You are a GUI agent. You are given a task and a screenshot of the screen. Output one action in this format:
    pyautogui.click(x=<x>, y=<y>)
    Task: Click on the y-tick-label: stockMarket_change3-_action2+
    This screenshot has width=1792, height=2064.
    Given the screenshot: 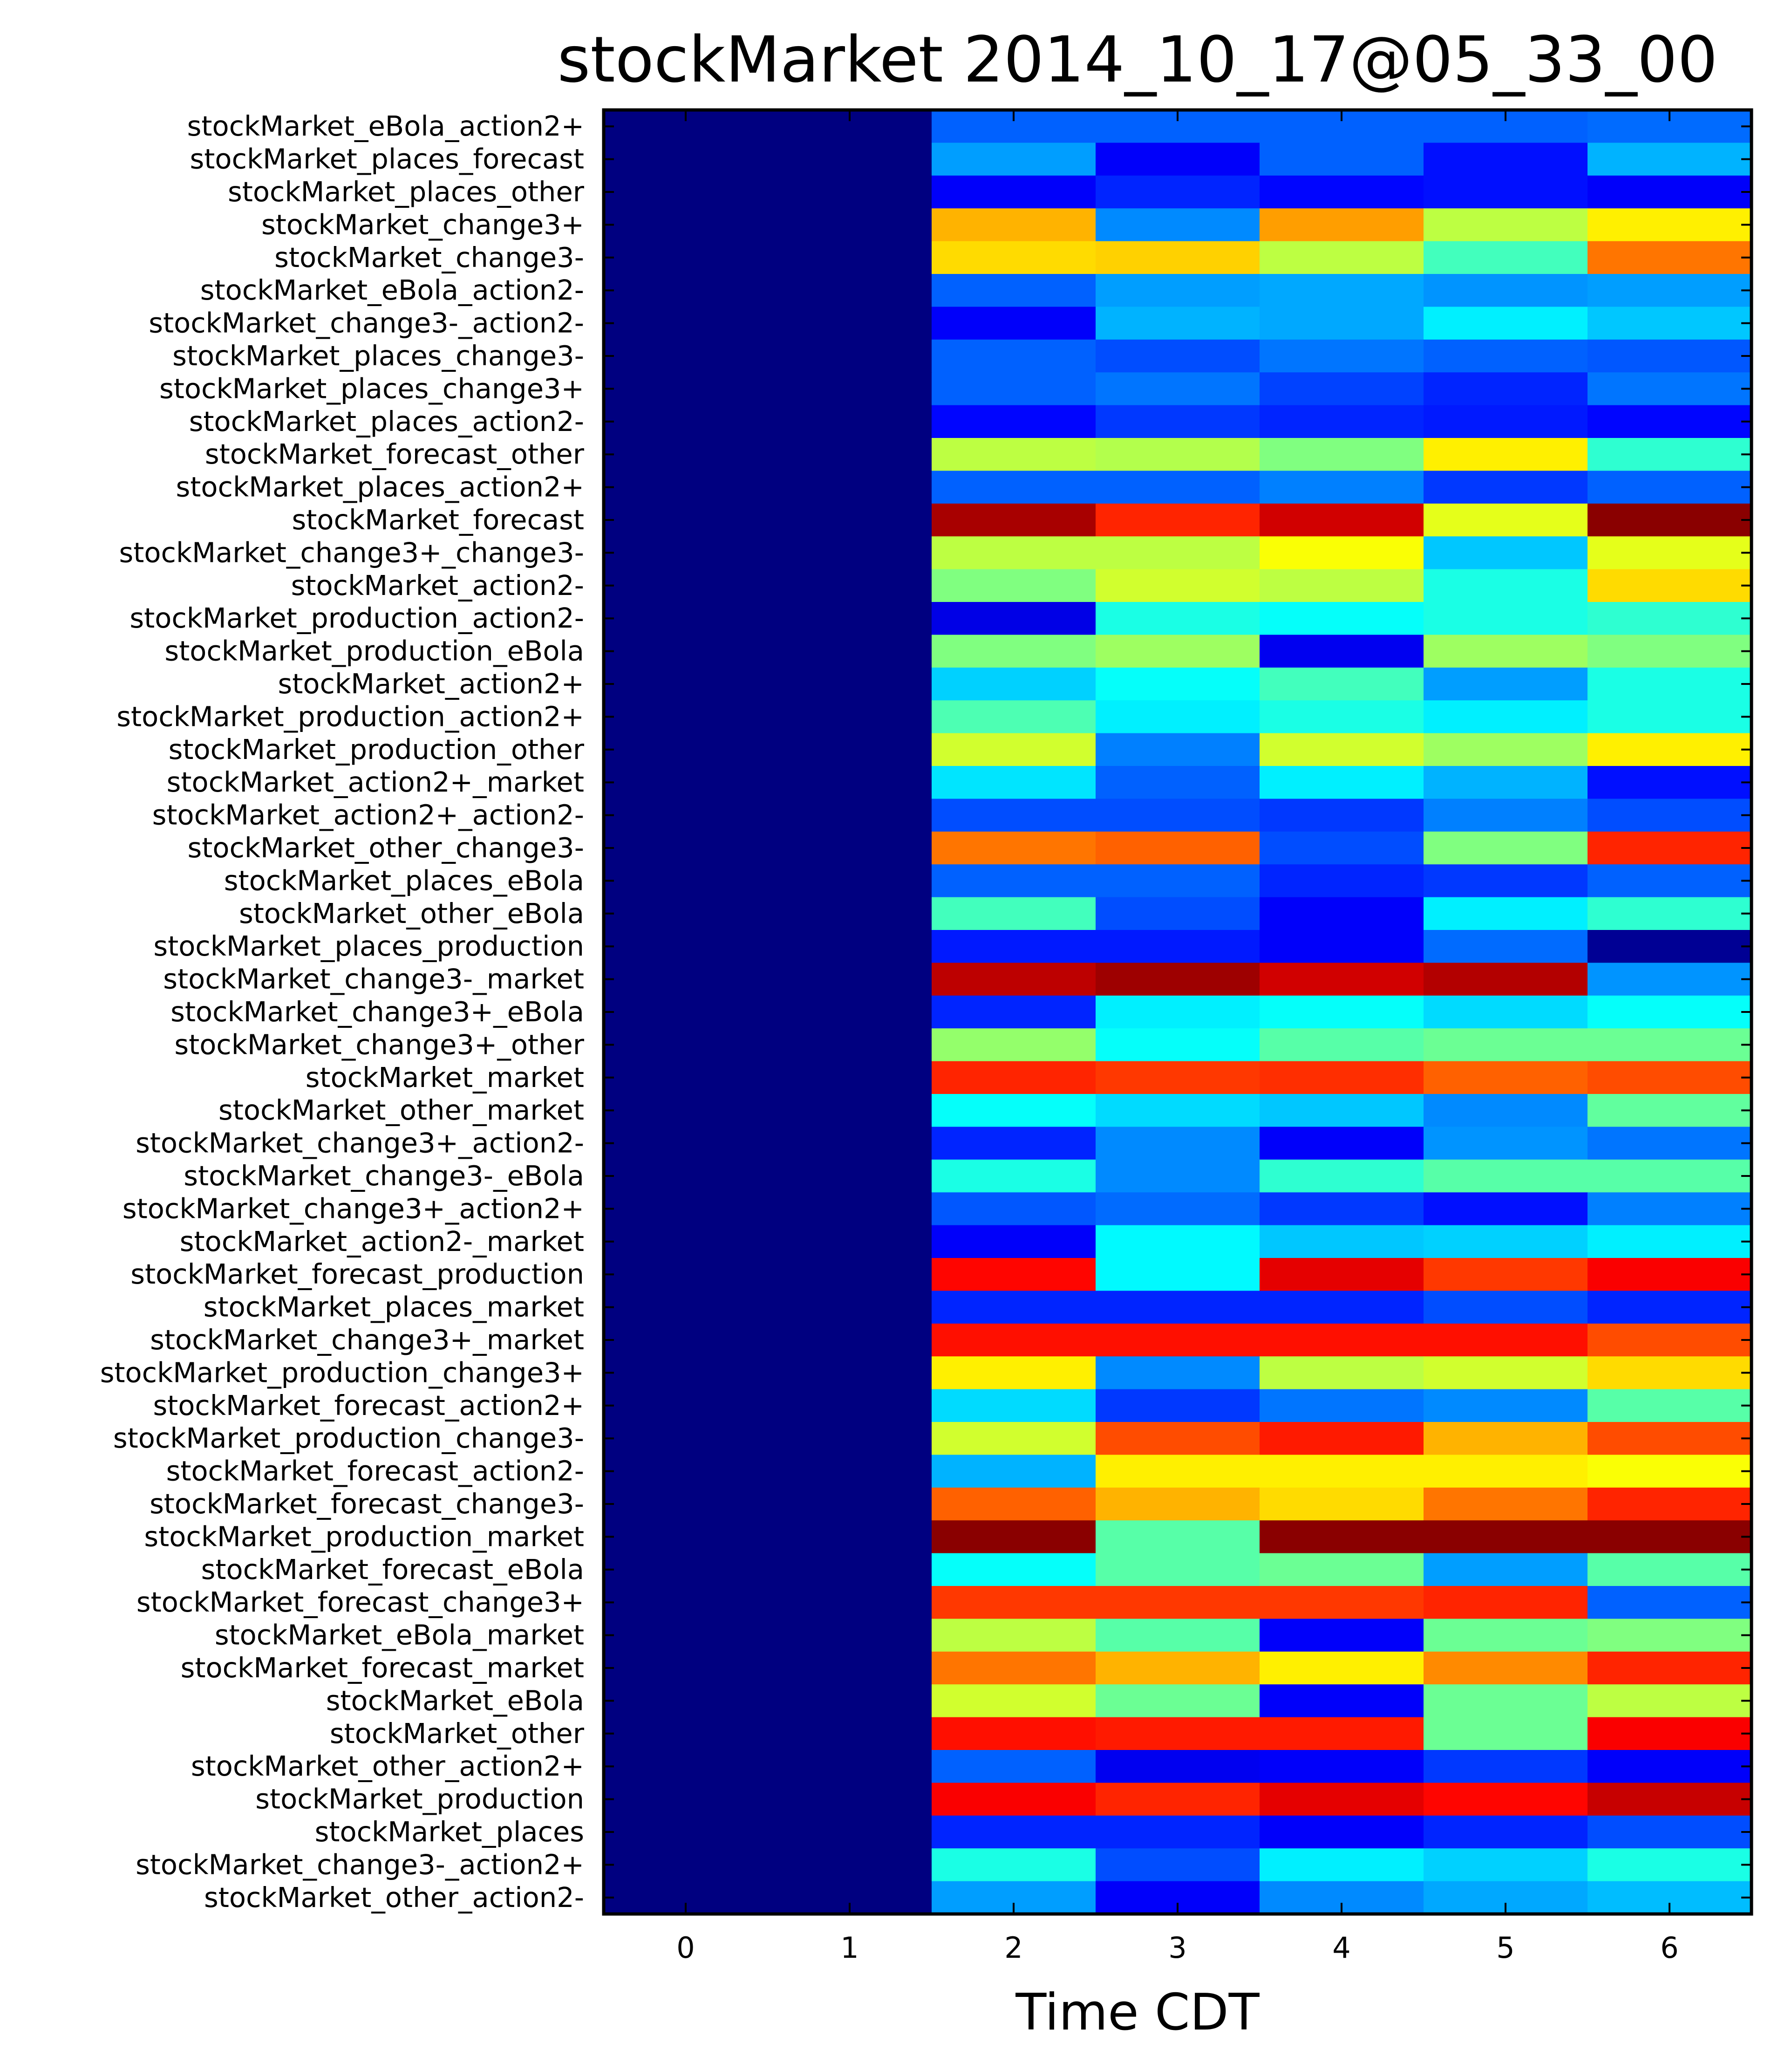 What is the action you would take?
    pyautogui.click(x=360, y=1864)
    